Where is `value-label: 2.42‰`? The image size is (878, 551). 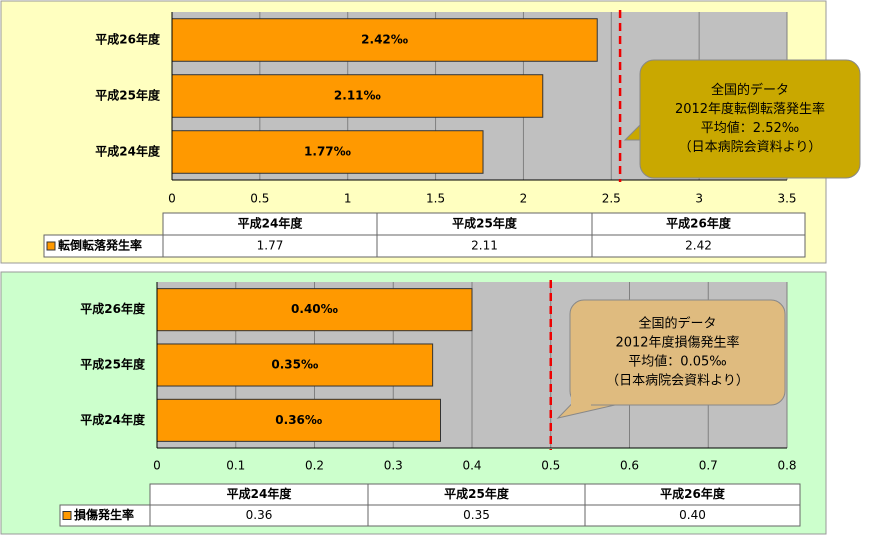 value-label: 2.42‰ is located at coordinates (384, 40).